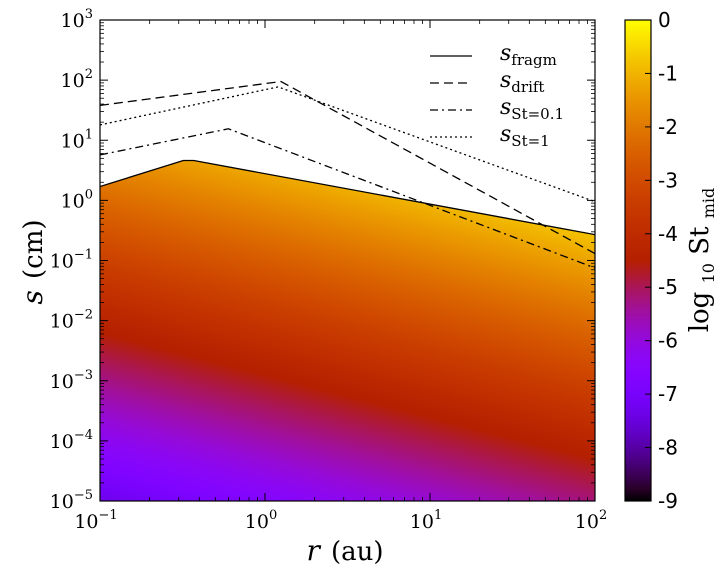 This screenshot has height=577, width=724. I want to click on colorbar-title-rest-sub: mid, so click(708, 203).